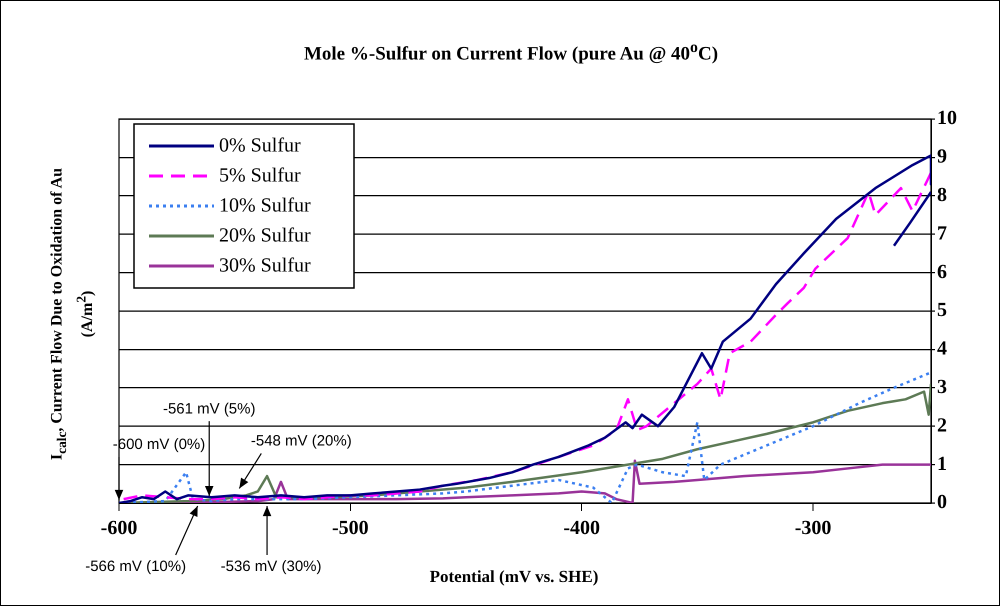 The width and height of the screenshot is (1000, 606). I want to click on y-tick-label: 7, so click(942, 233).